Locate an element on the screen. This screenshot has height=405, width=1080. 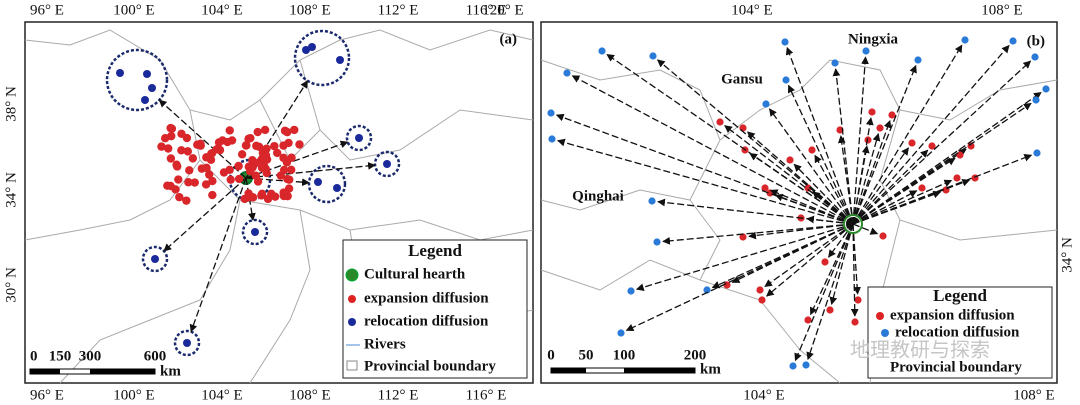
legend-item: Provincial boundary is located at coordinates (956, 367).